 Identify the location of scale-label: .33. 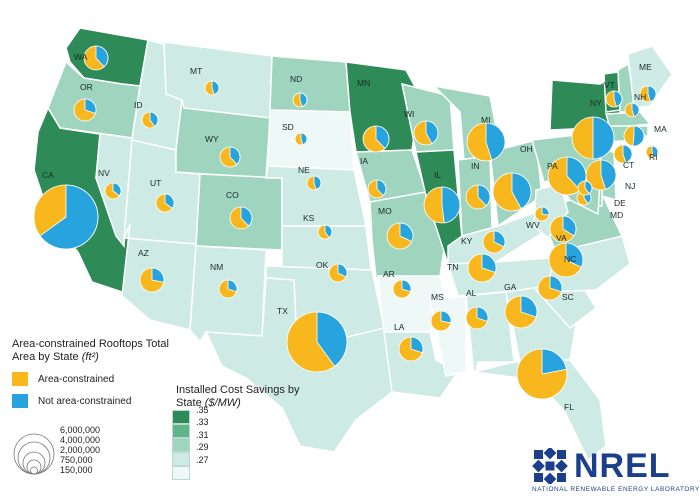
(202, 422).